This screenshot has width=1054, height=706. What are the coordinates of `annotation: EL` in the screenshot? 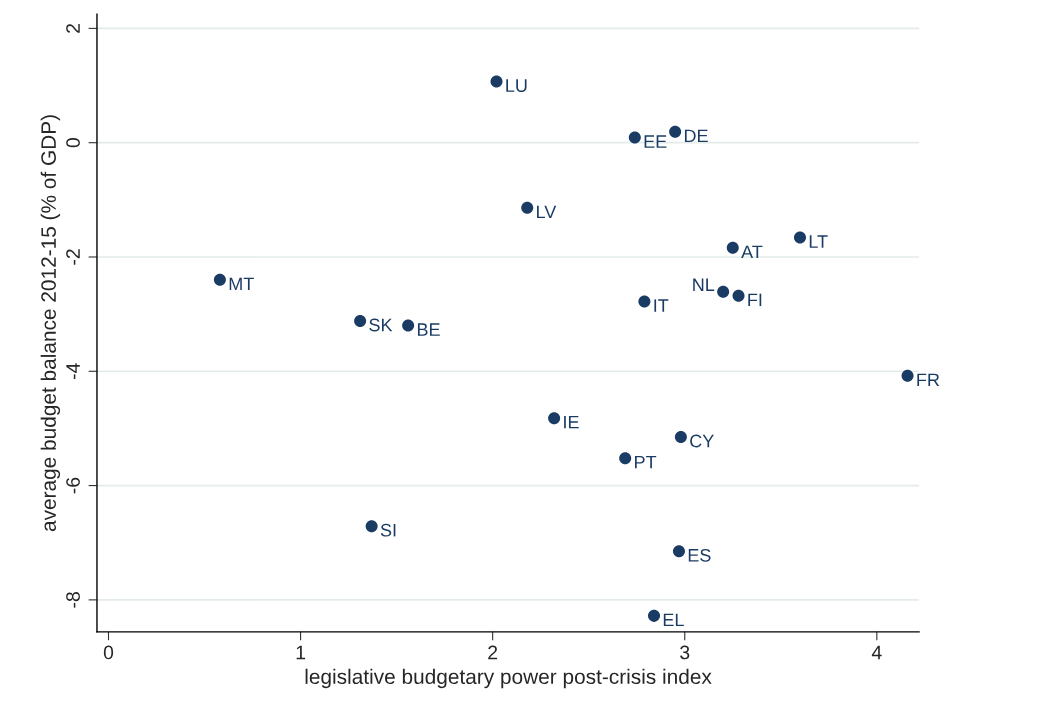 It's located at (673, 620).